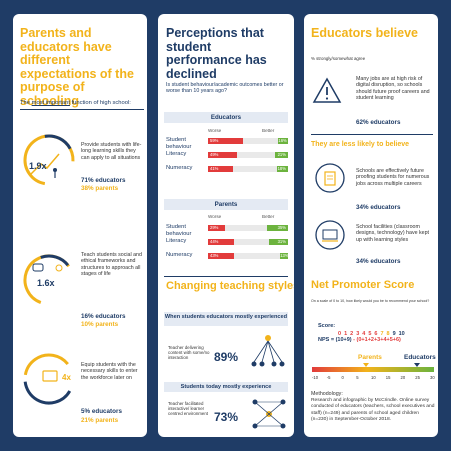 The image size is (451, 451). I want to click on multiplier-3: 4x, so click(66, 377).